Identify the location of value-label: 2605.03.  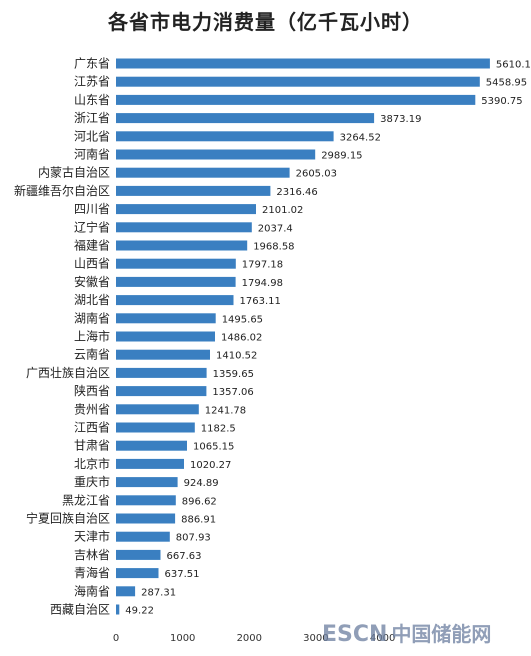
(316, 174).